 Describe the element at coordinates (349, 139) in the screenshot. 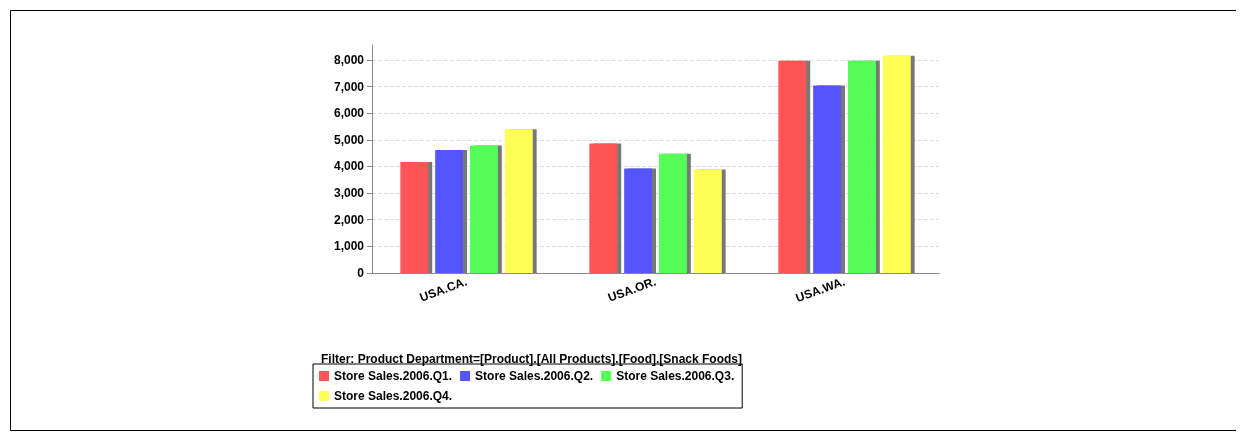

I see `y-tick-label: 5,000` at that location.